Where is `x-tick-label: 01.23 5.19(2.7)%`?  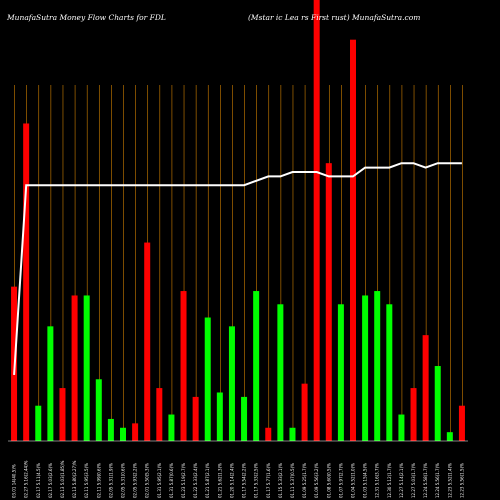
x-tick-label: 01.23 5.19(2.7)% is located at coordinates (183, 480).